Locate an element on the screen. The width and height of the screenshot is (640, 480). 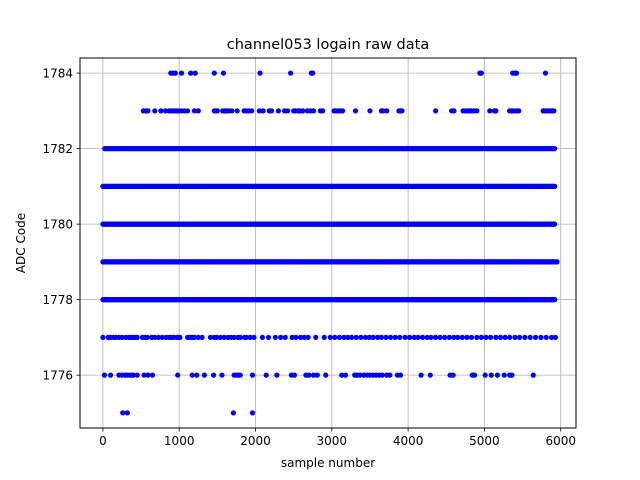
x-axis-ticks: 0 1000 2000 3000 4000 5000 6000 is located at coordinates (337, 438).